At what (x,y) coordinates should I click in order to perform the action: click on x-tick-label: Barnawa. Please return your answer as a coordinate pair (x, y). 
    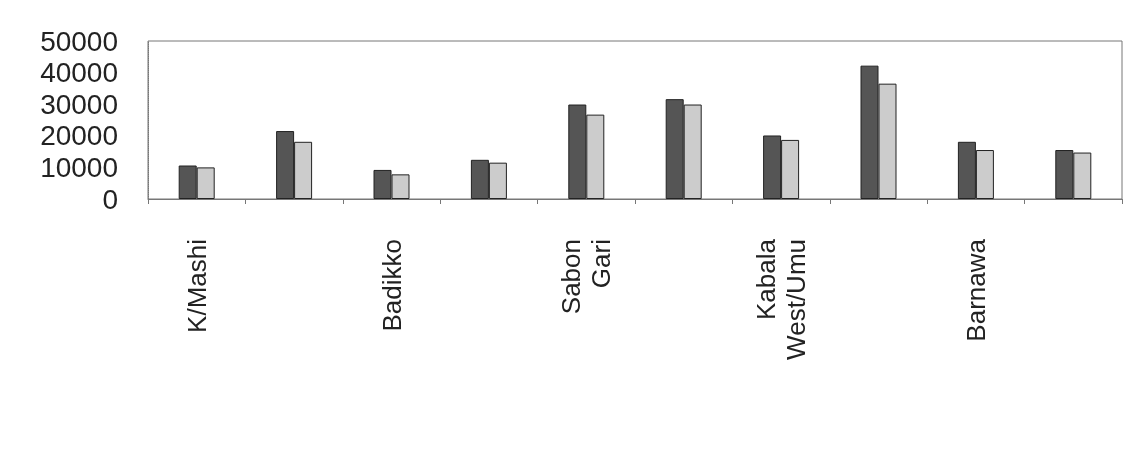
    Looking at the image, I should click on (975, 290).